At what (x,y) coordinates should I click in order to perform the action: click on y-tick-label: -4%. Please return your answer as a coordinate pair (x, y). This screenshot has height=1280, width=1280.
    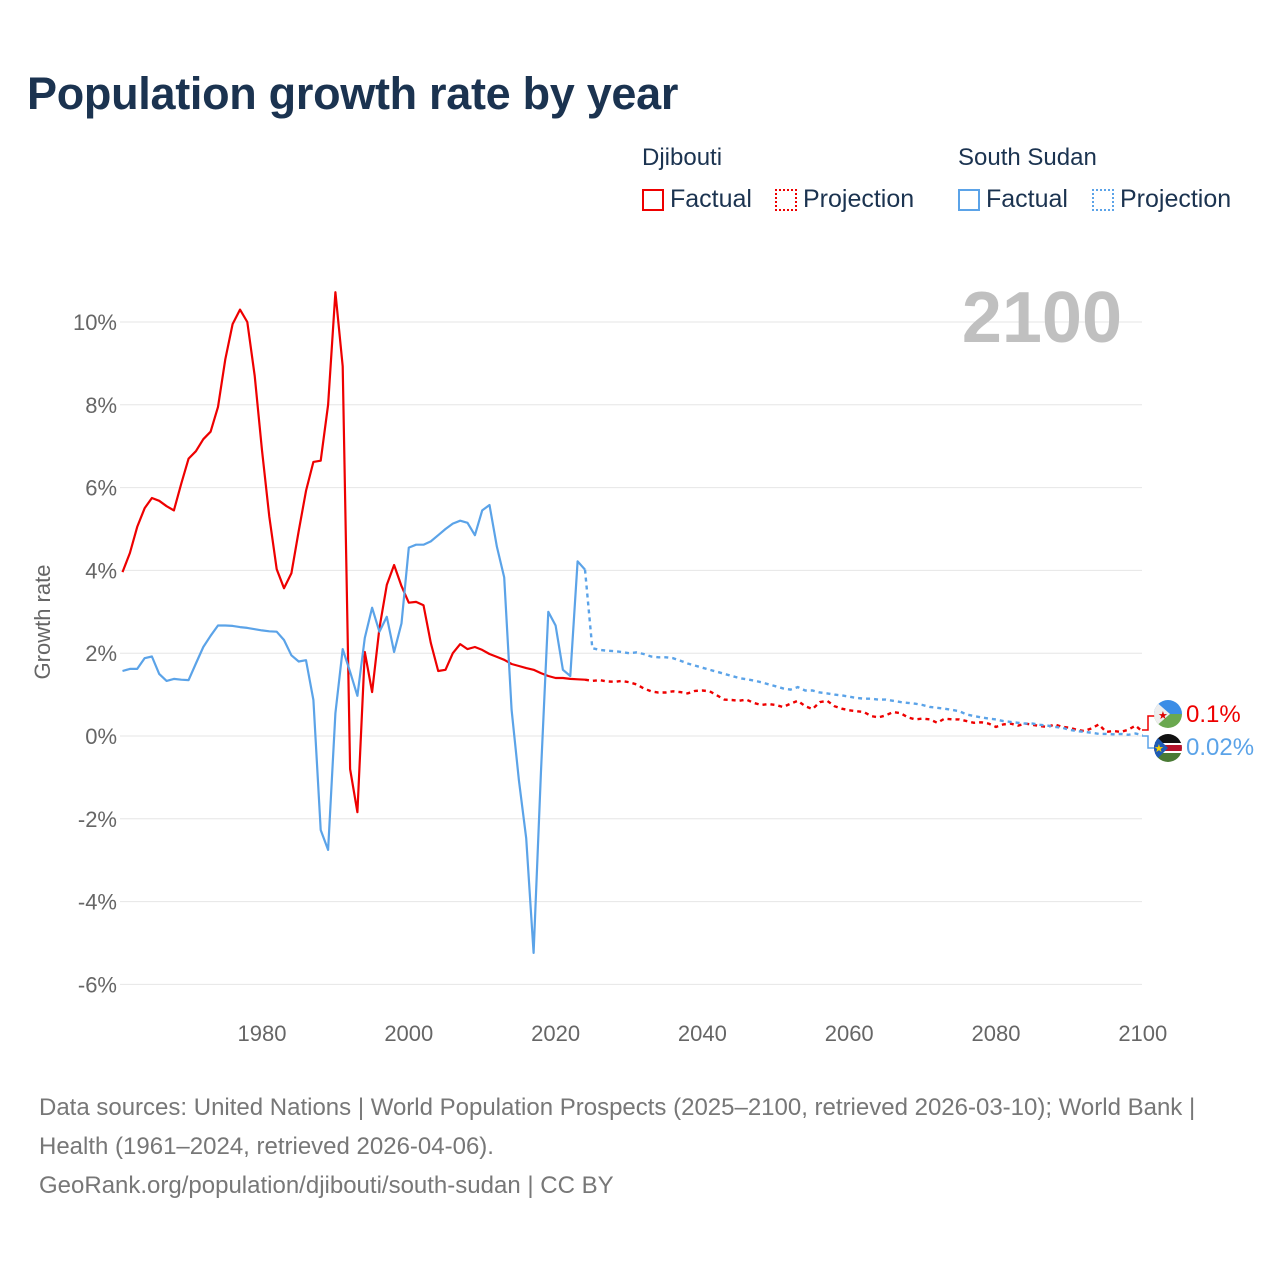
    Looking at the image, I should click on (97, 902).